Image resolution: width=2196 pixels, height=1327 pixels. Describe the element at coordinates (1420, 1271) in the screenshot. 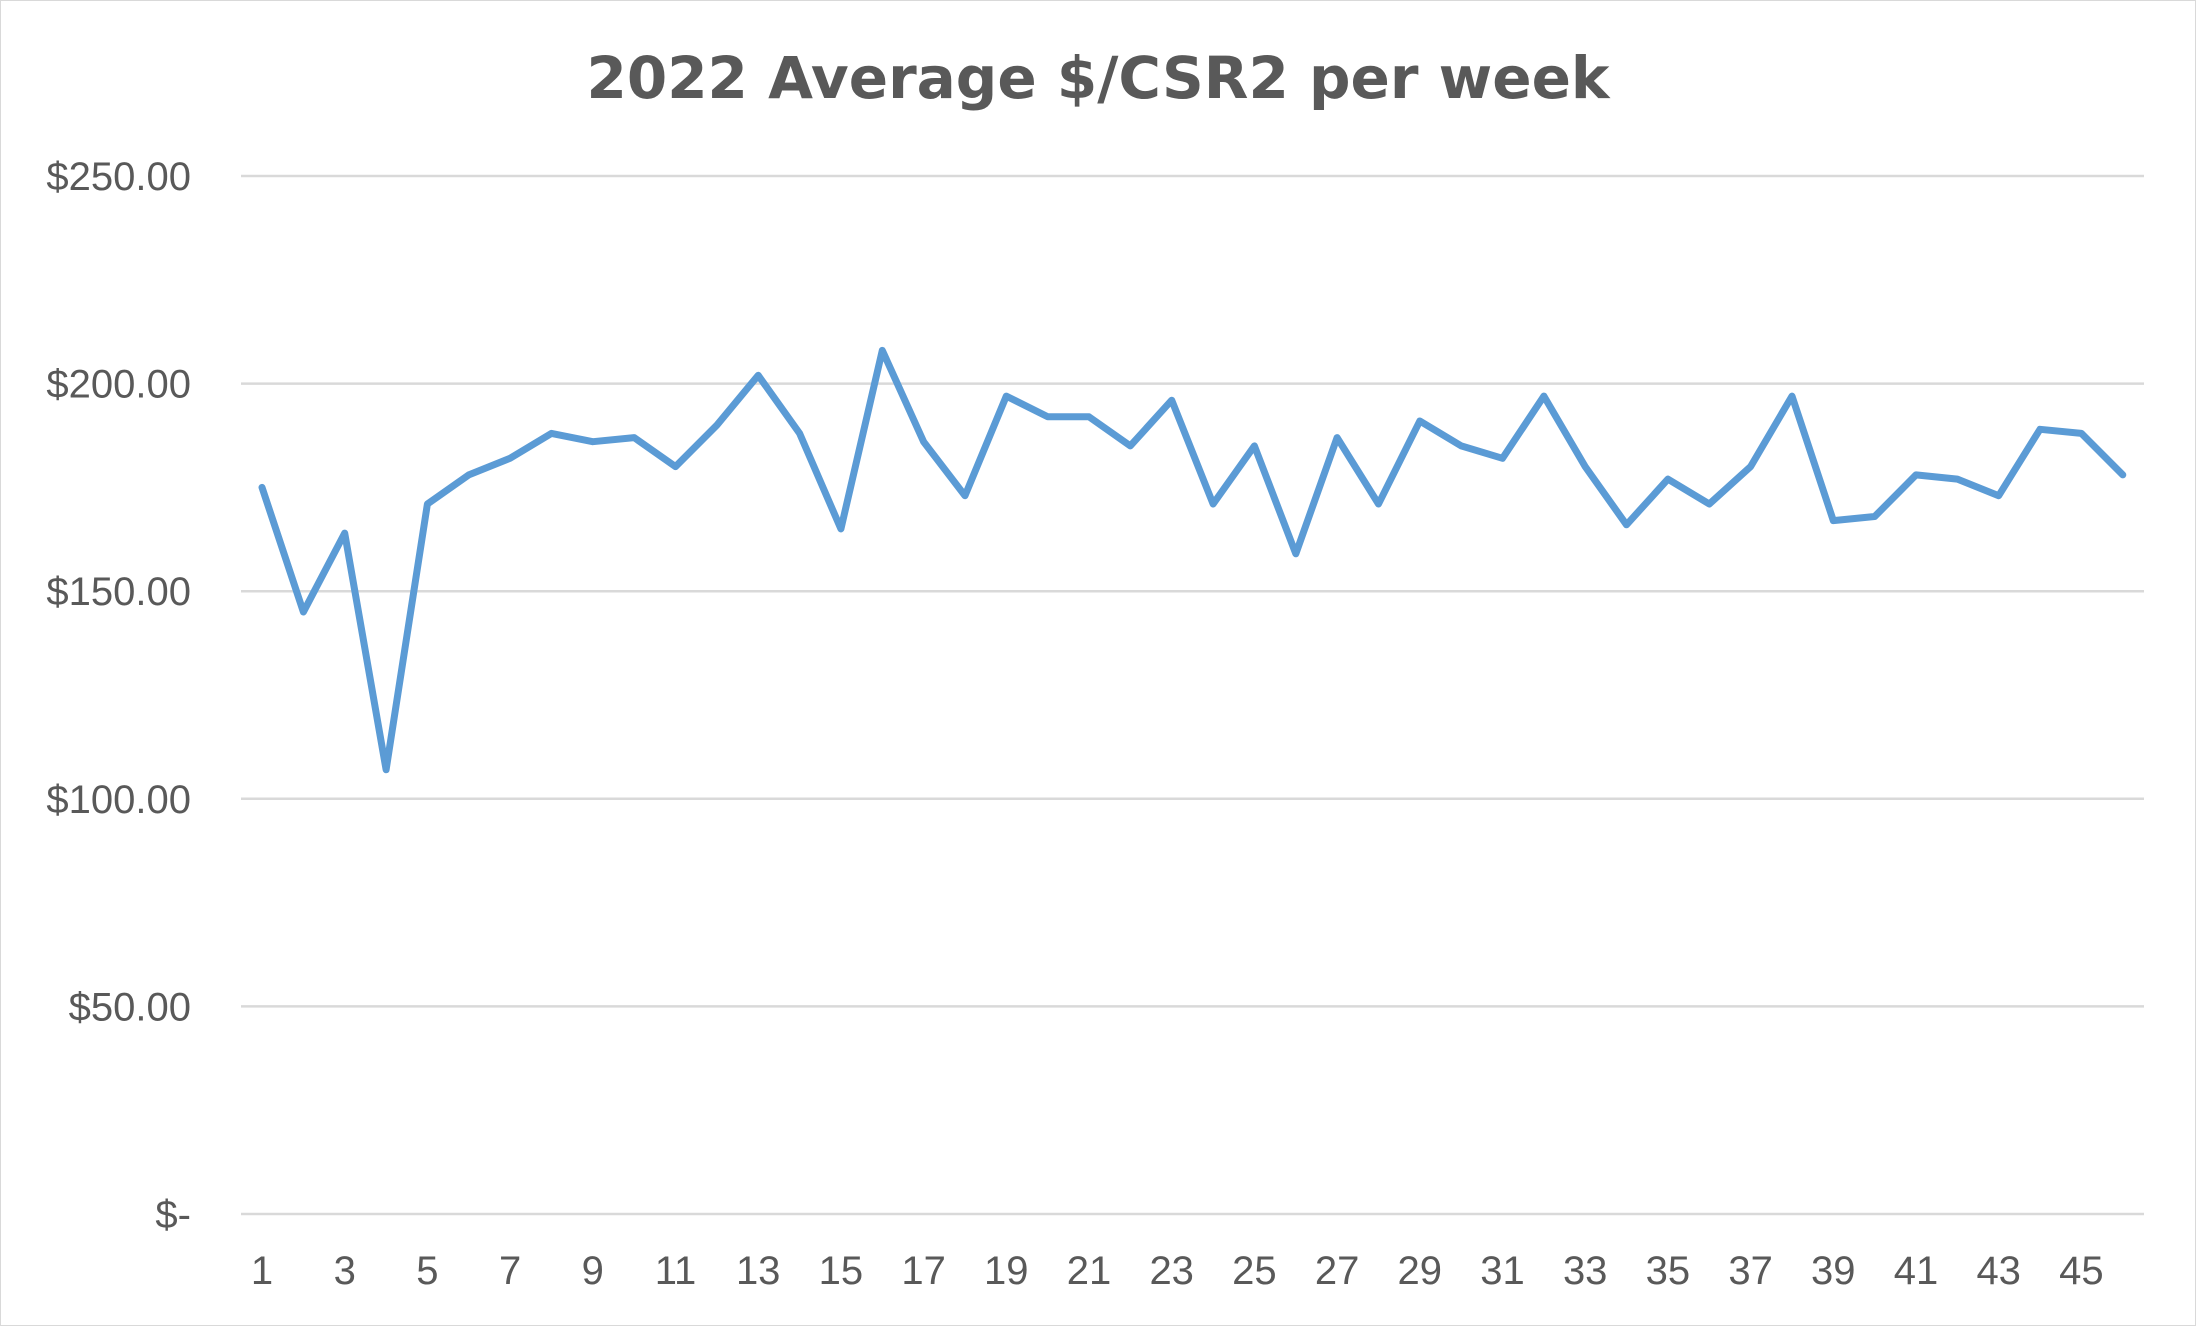

I see `x-tick-label: 29` at that location.